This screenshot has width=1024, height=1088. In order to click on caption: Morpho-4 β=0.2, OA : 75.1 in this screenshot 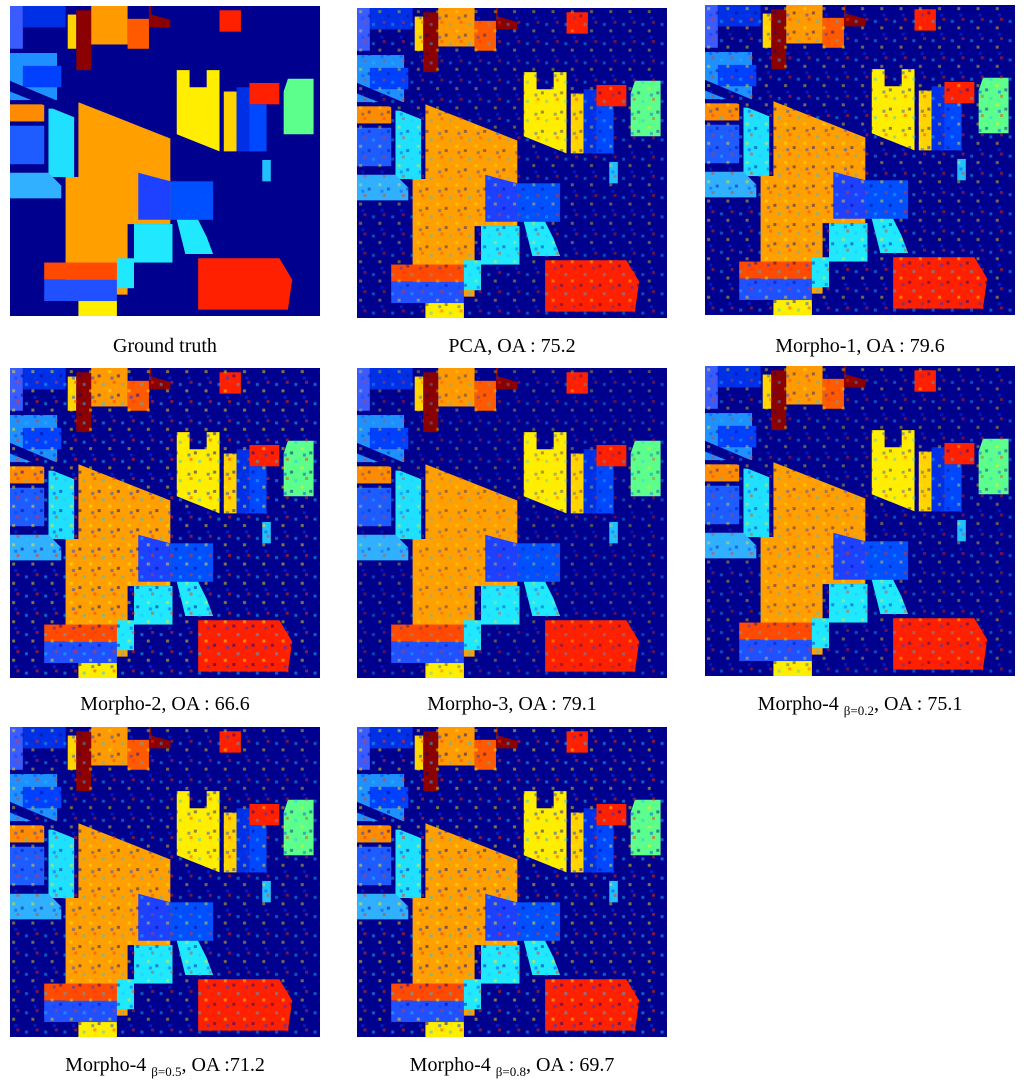, I will do `click(857, 706)`.